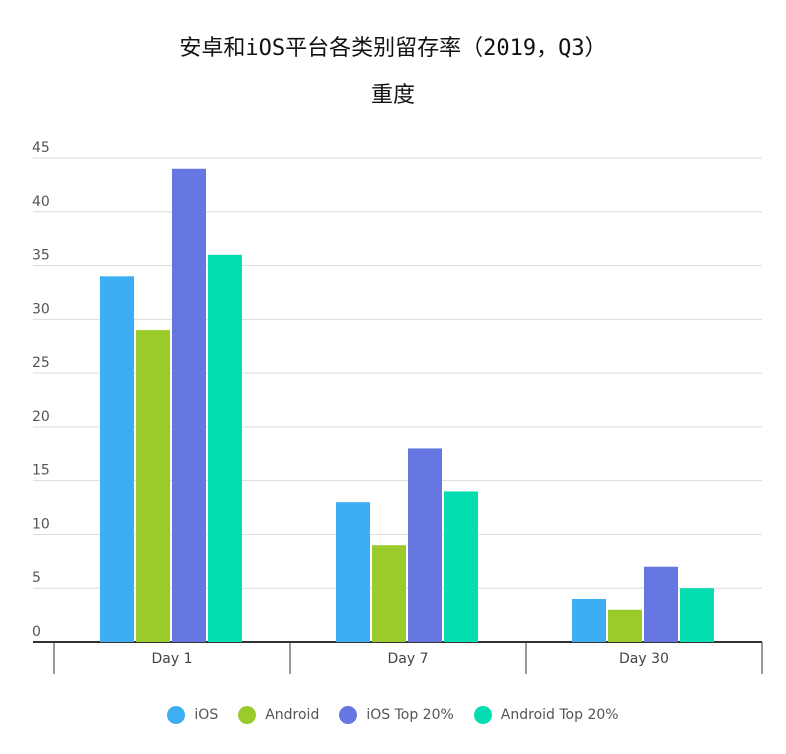 The height and width of the screenshot is (754, 786). Describe the element at coordinates (392, 95) in the screenshot. I see `chart-subtitle: 重度` at that location.